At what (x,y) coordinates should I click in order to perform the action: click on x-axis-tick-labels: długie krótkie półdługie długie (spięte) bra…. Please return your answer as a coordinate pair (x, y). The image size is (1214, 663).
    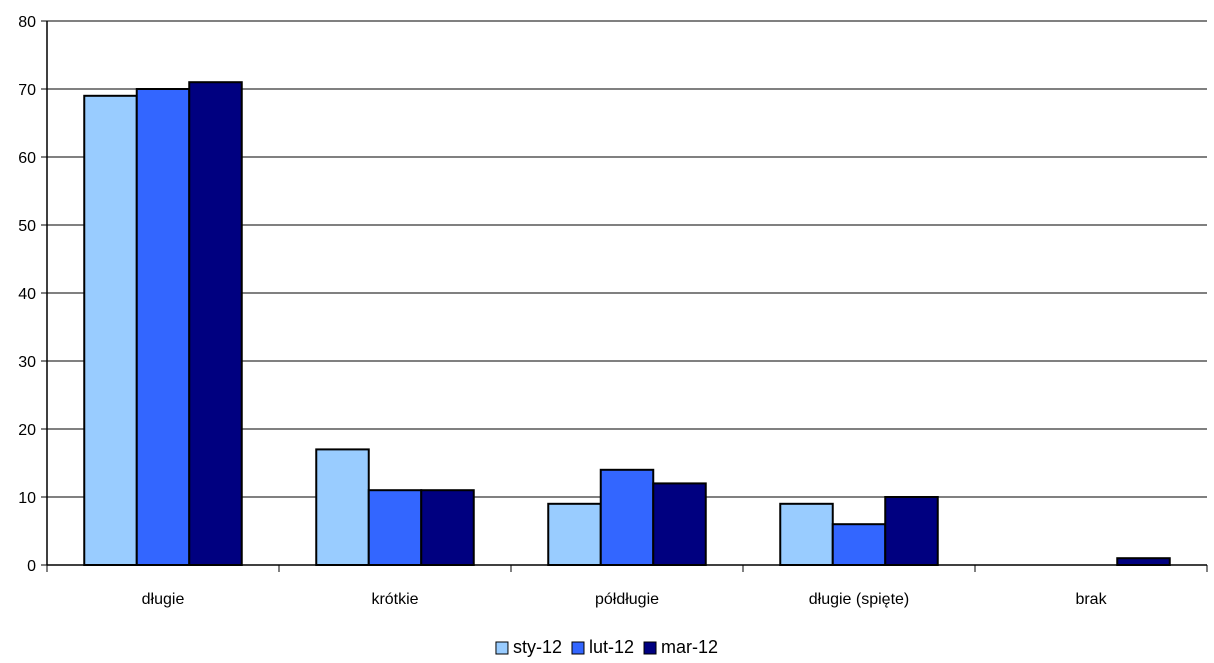
    Looking at the image, I should click on (625, 599).